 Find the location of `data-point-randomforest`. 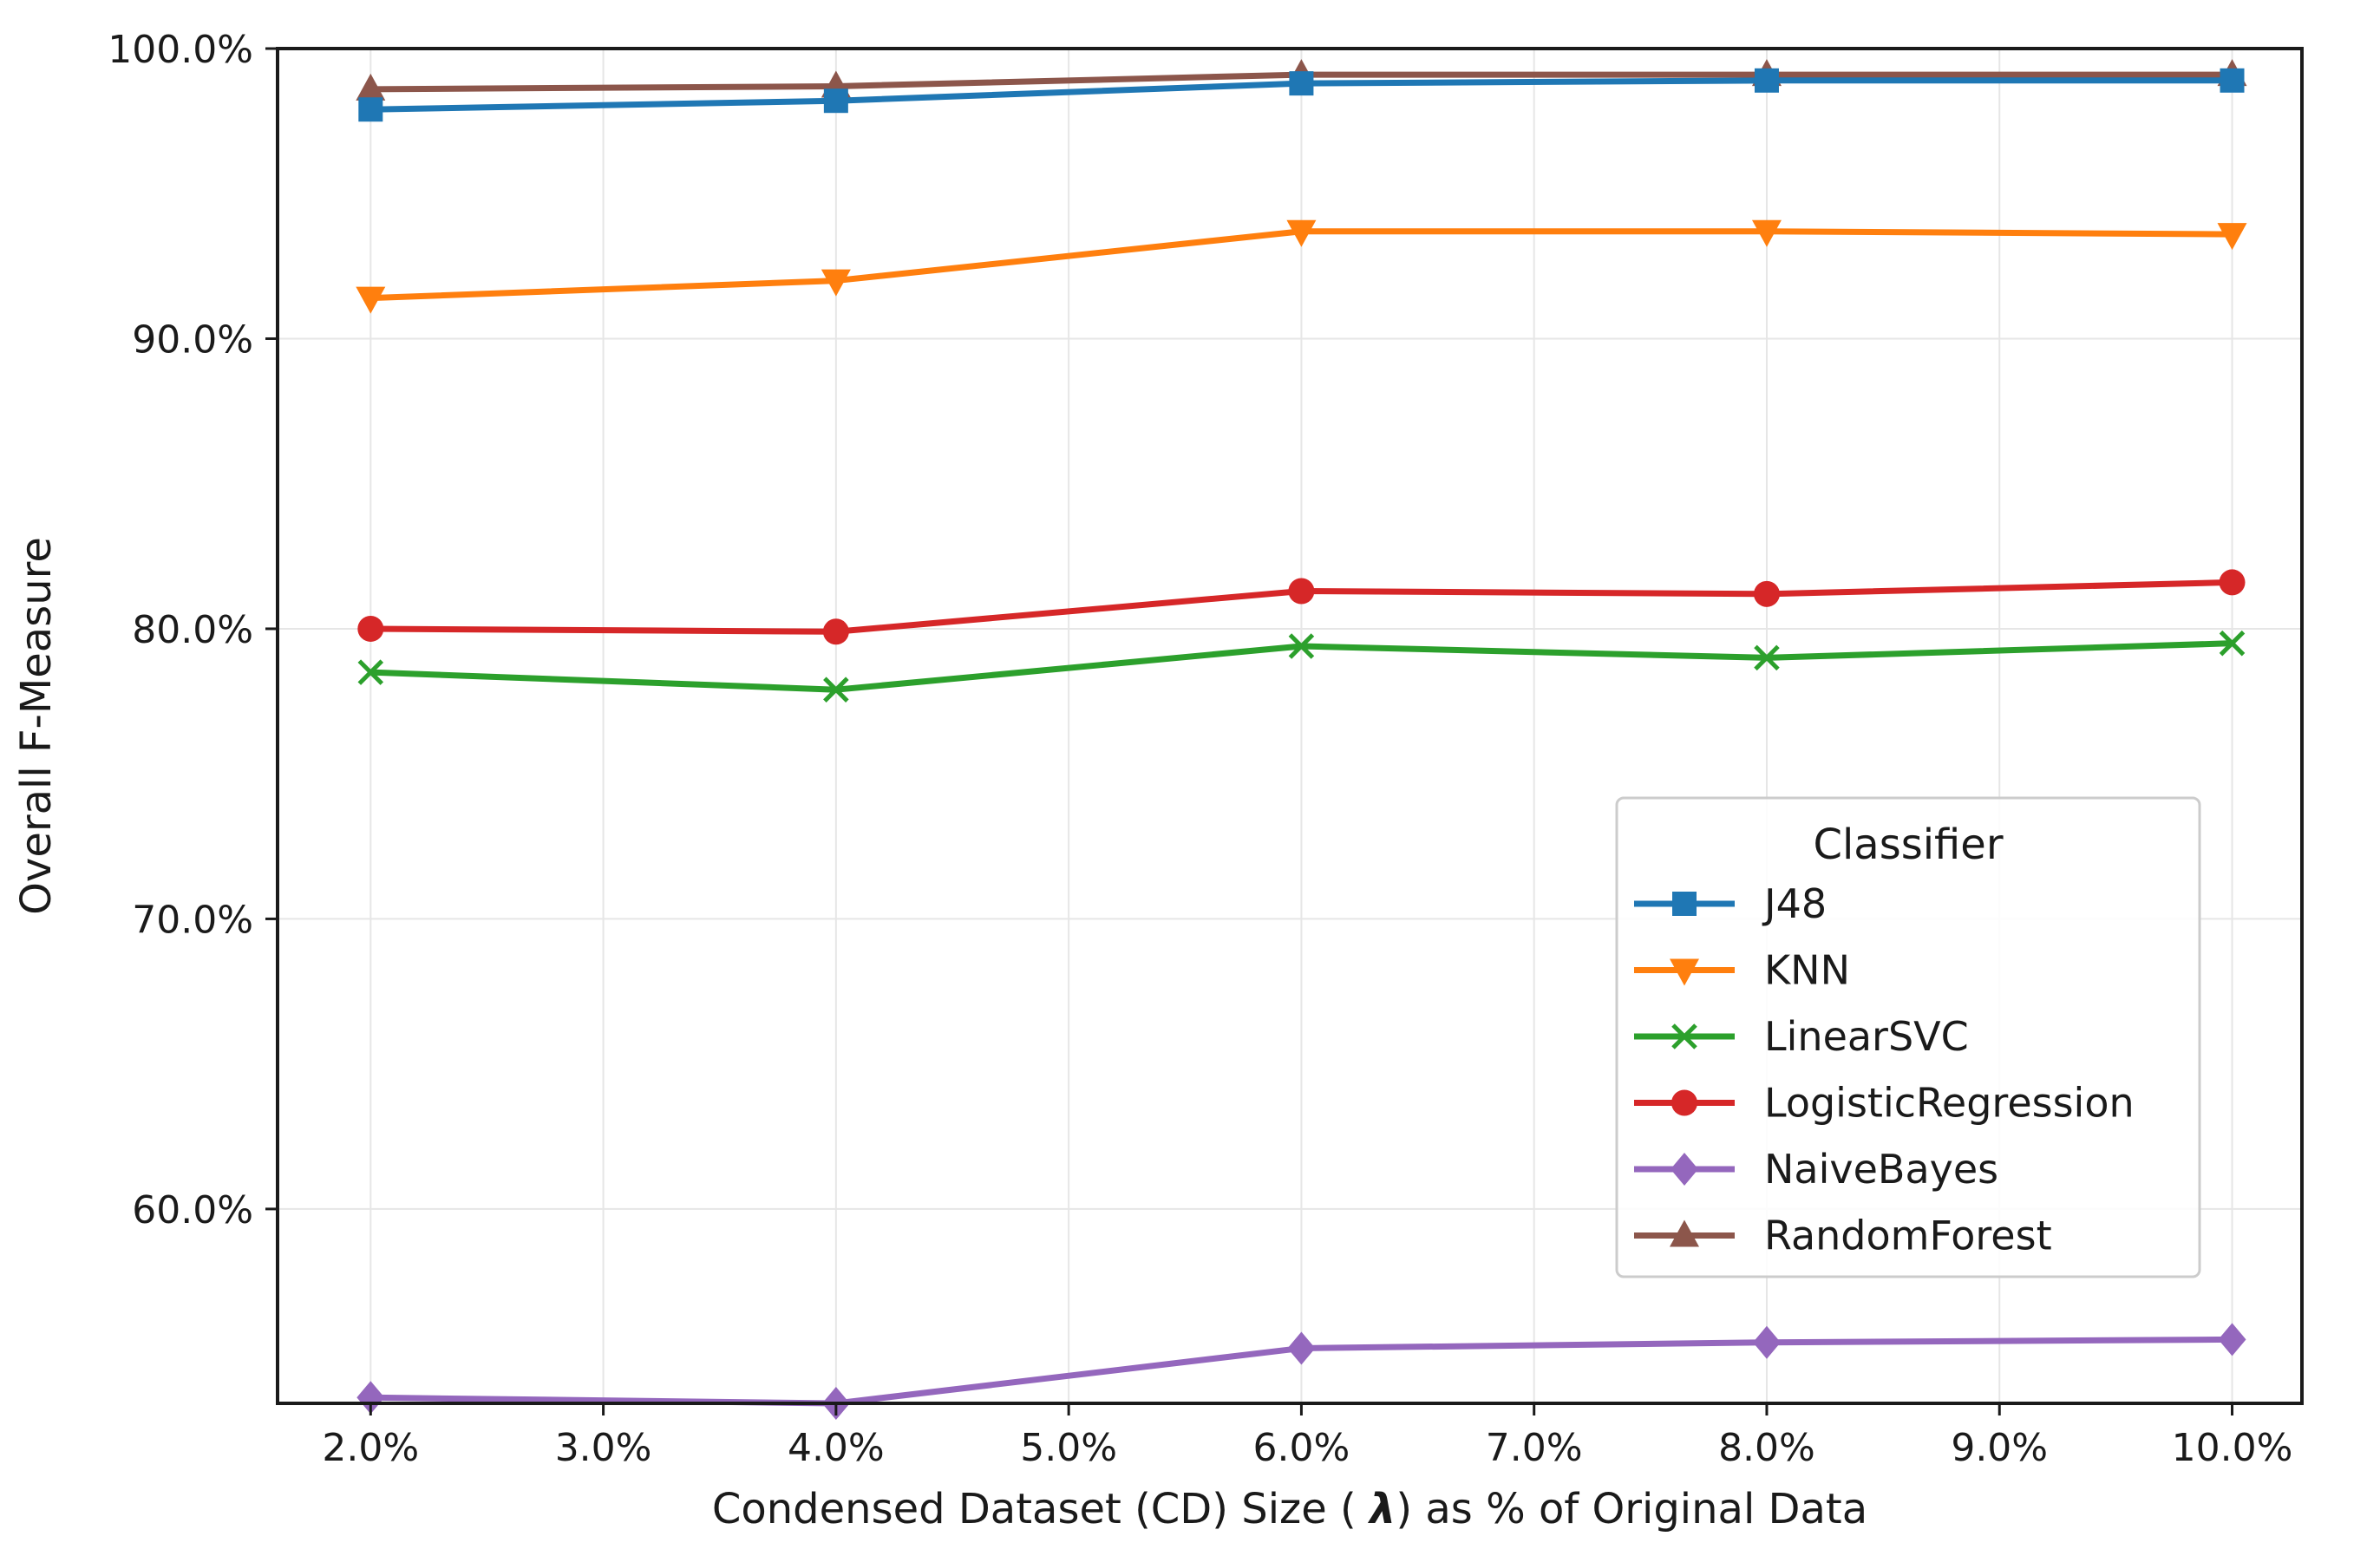

data-point-randomforest is located at coordinates (371, 87).